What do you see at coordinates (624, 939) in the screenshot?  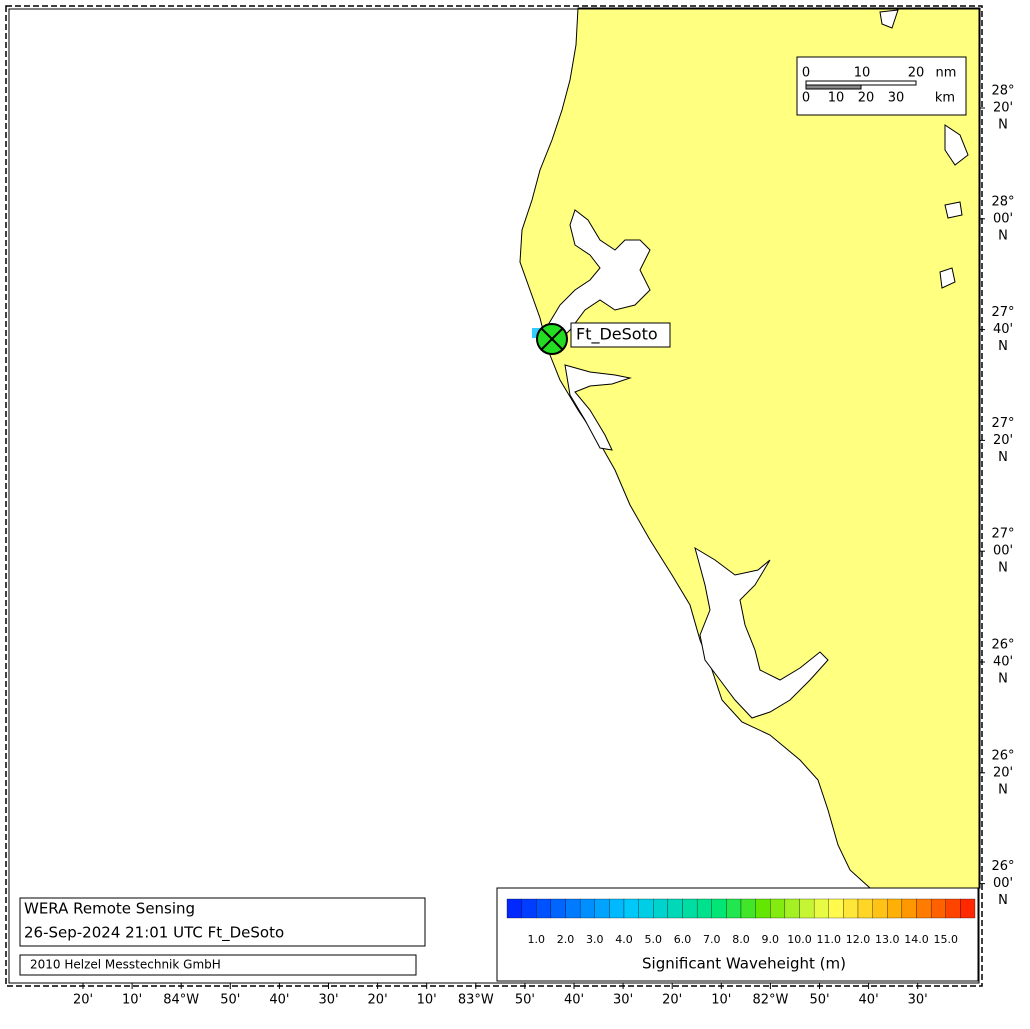 I see `colorbar-label: 4.0` at bounding box center [624, 939].